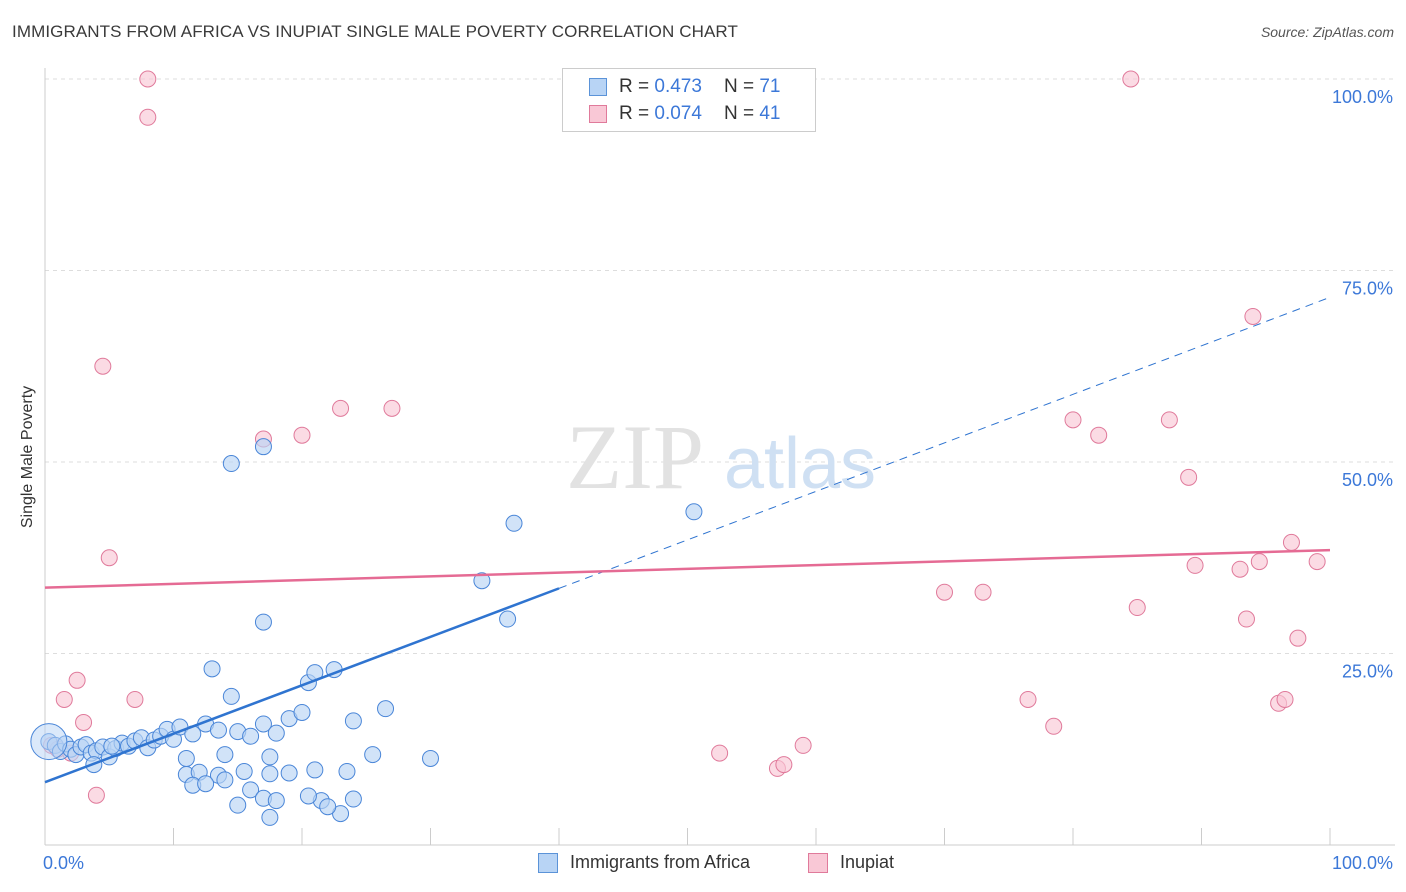 This screenshot has width=1406, height=892. I want to click on y-tick-label: 100.0%, so click(1362, 97).